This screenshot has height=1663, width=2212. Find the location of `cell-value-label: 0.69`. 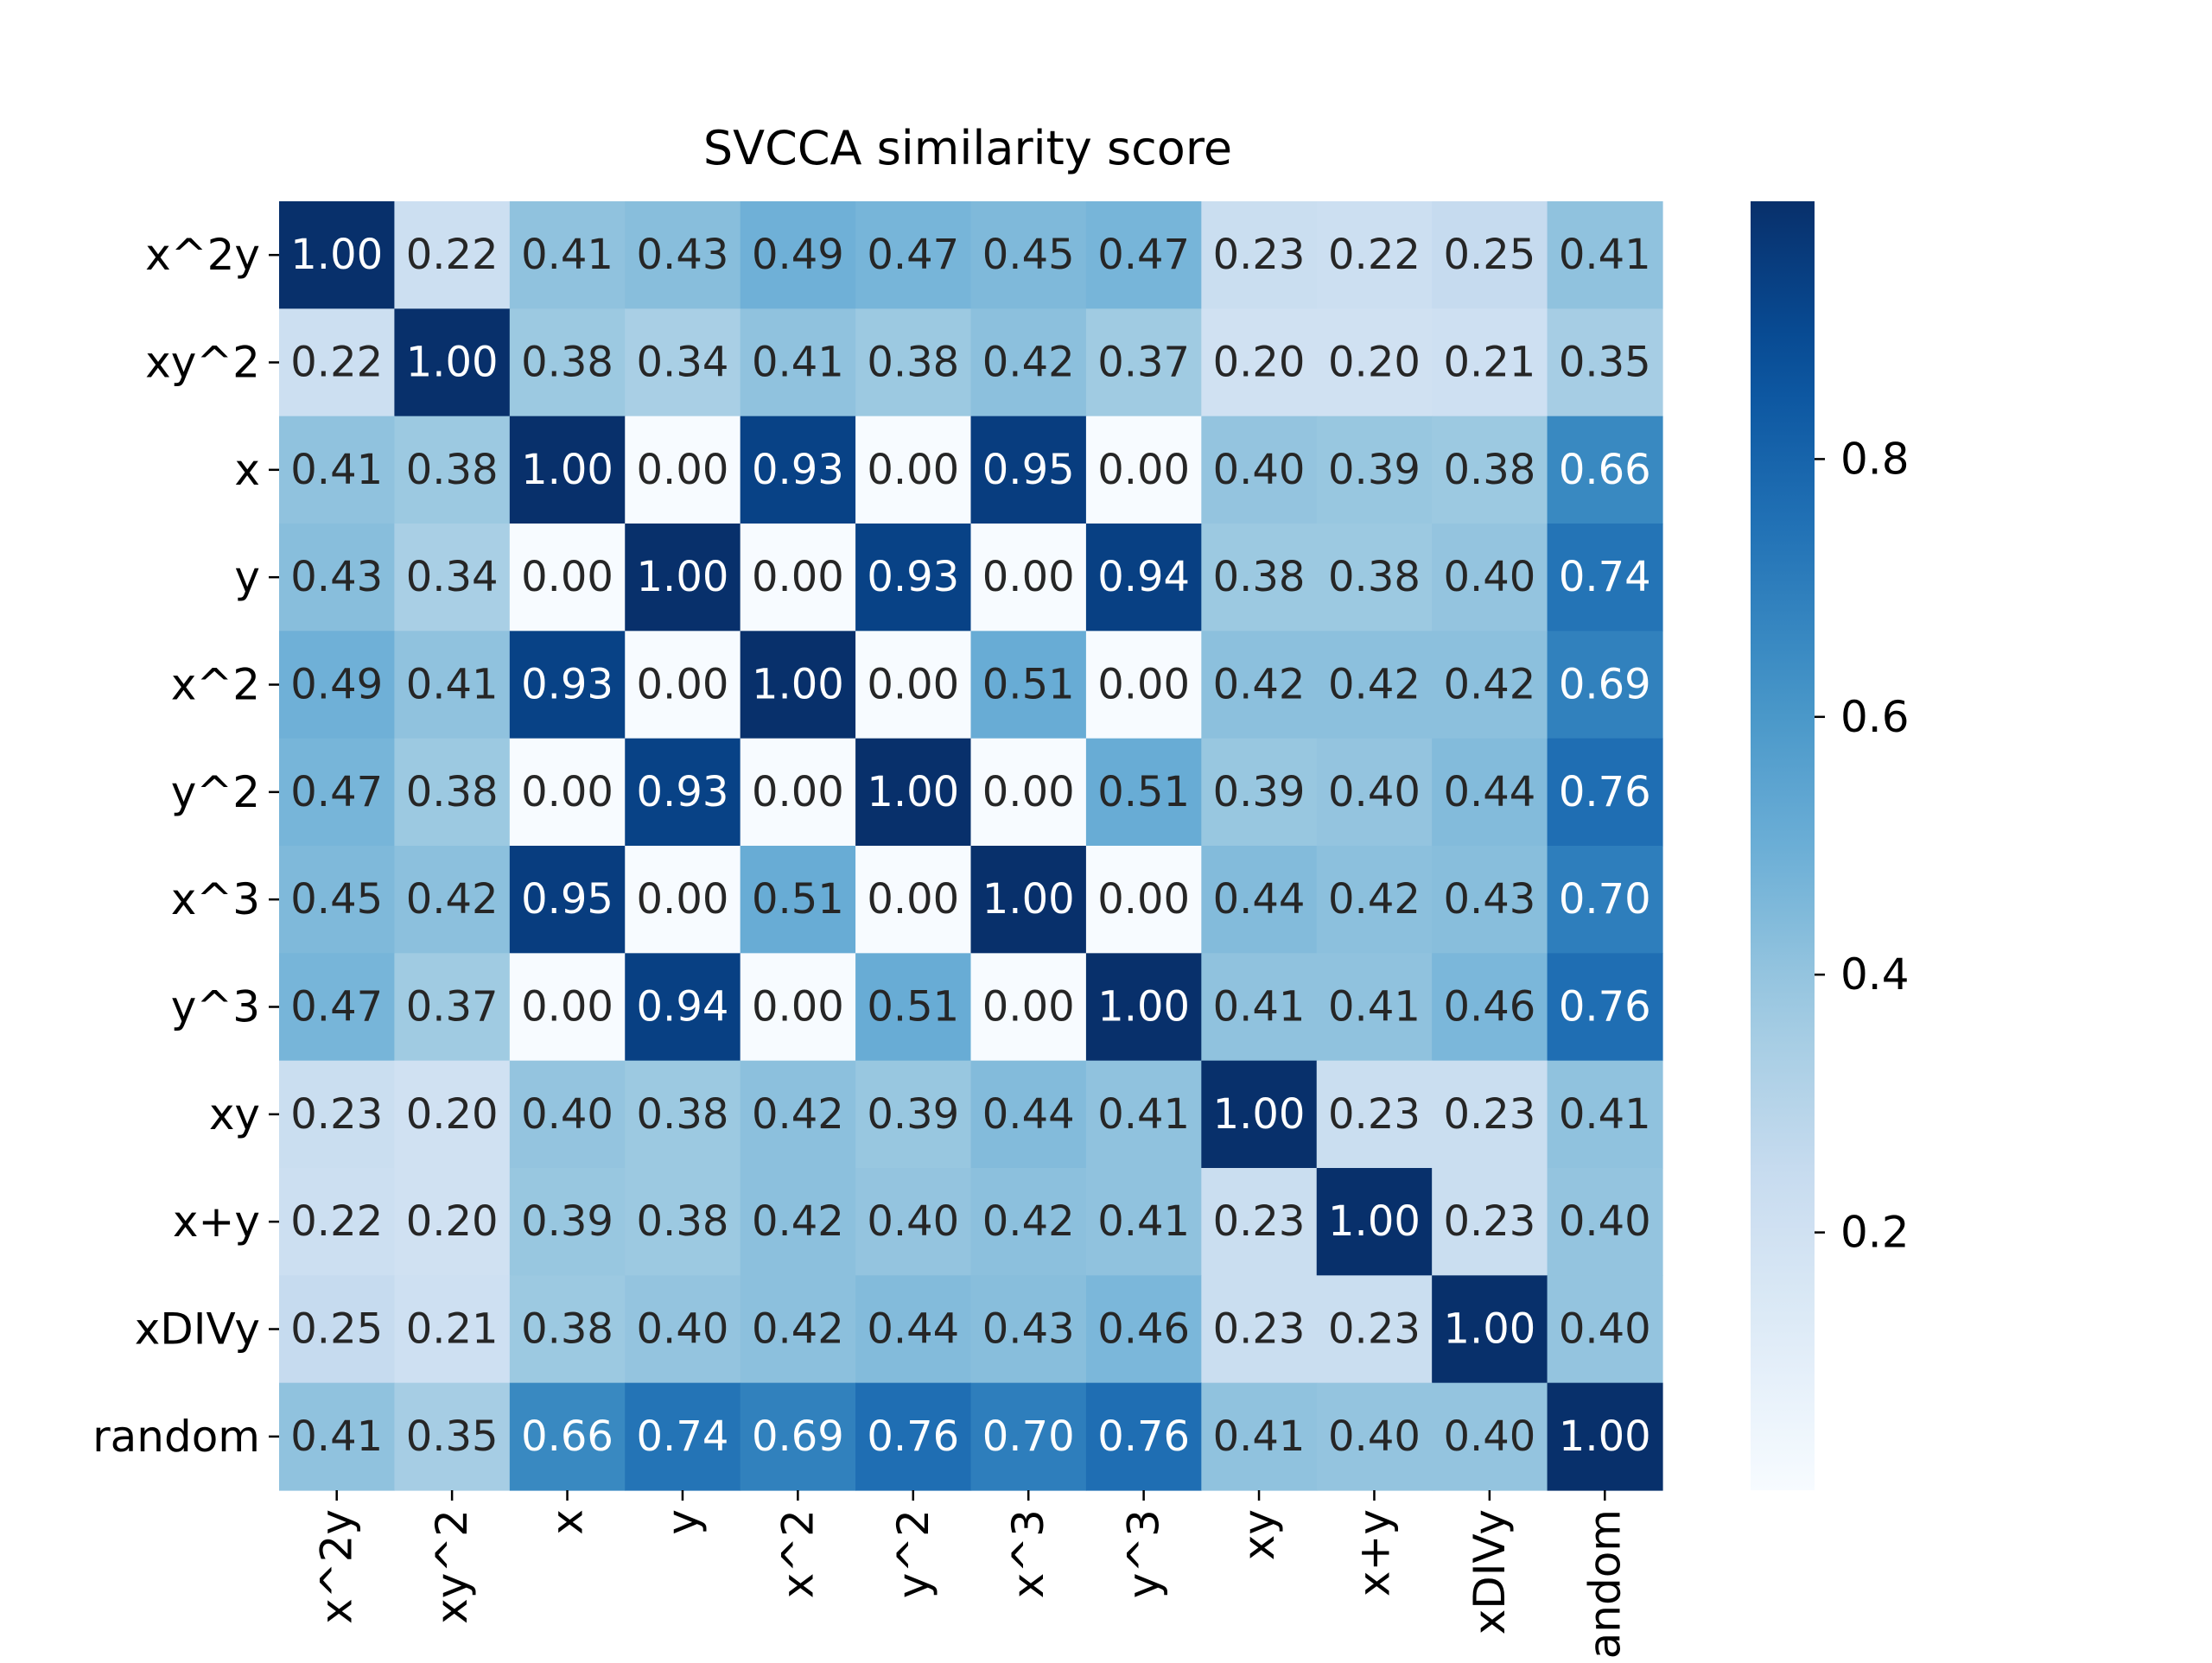

cell-value-label: 0.69 is located at coordinates (1605, 685).